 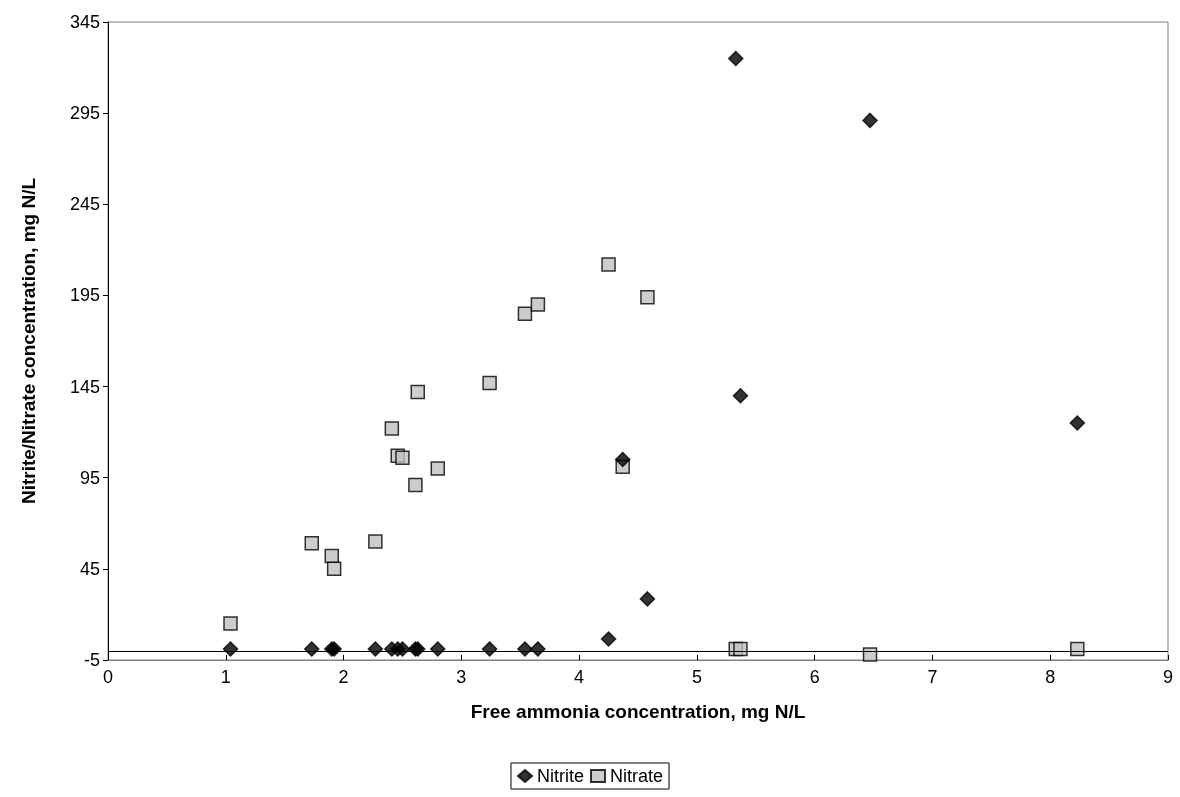 I want to click on x-tick-label: 3, so click(x=461, y=677).